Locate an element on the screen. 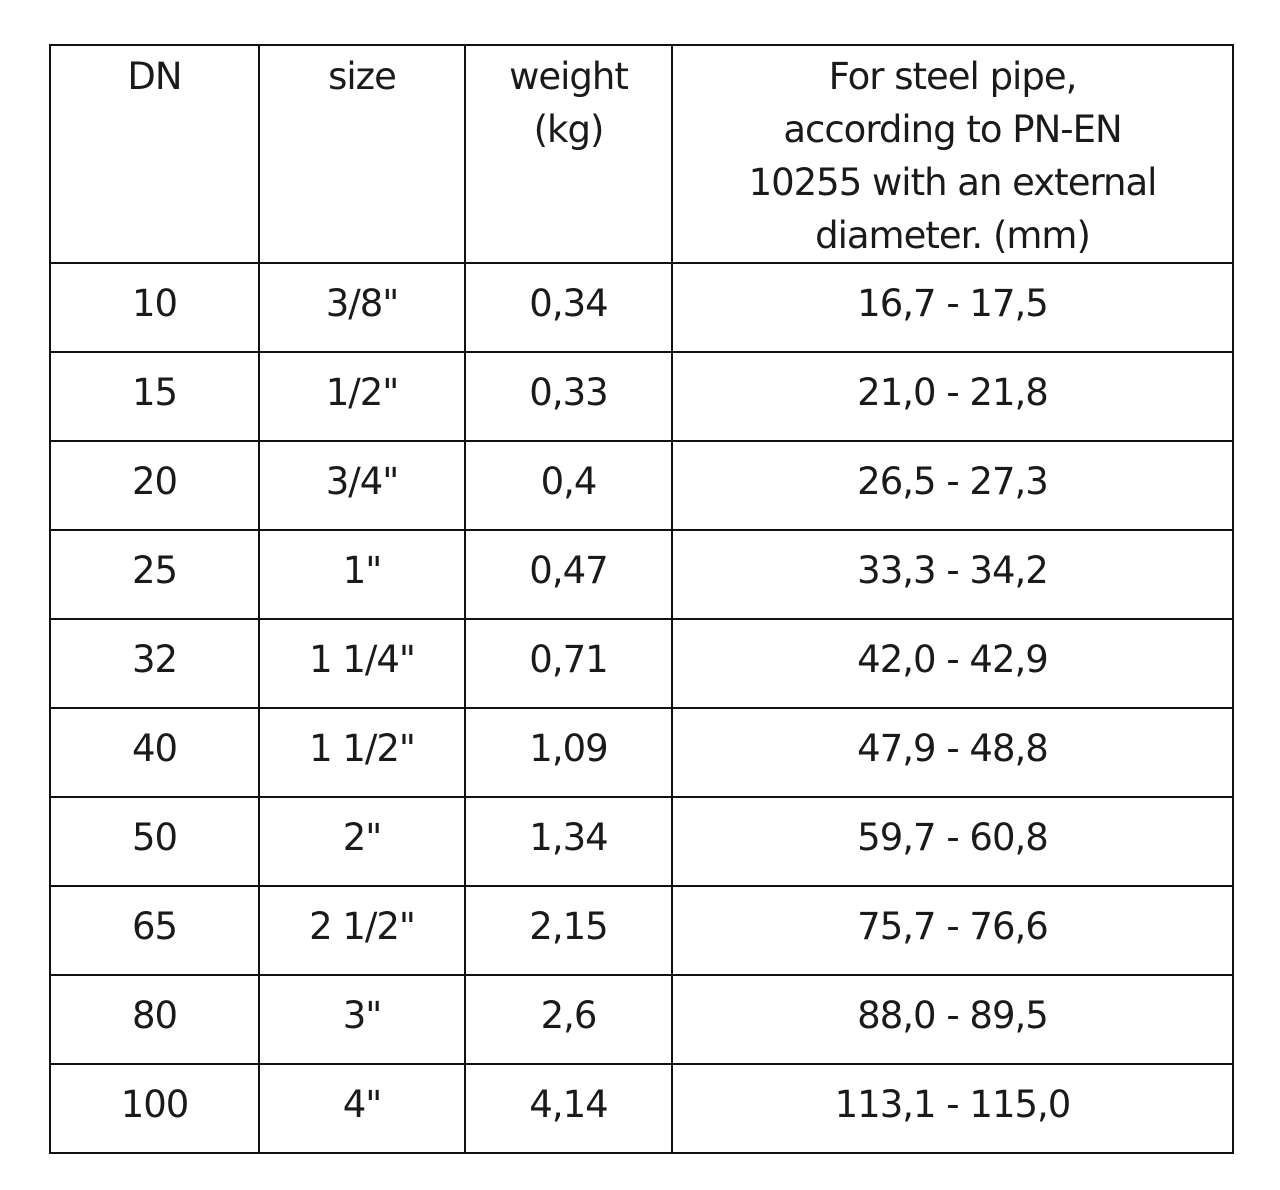 This screenshot has height=1190, width=1280. header-weight-line: (kg) is located at coordinates (569, 129).